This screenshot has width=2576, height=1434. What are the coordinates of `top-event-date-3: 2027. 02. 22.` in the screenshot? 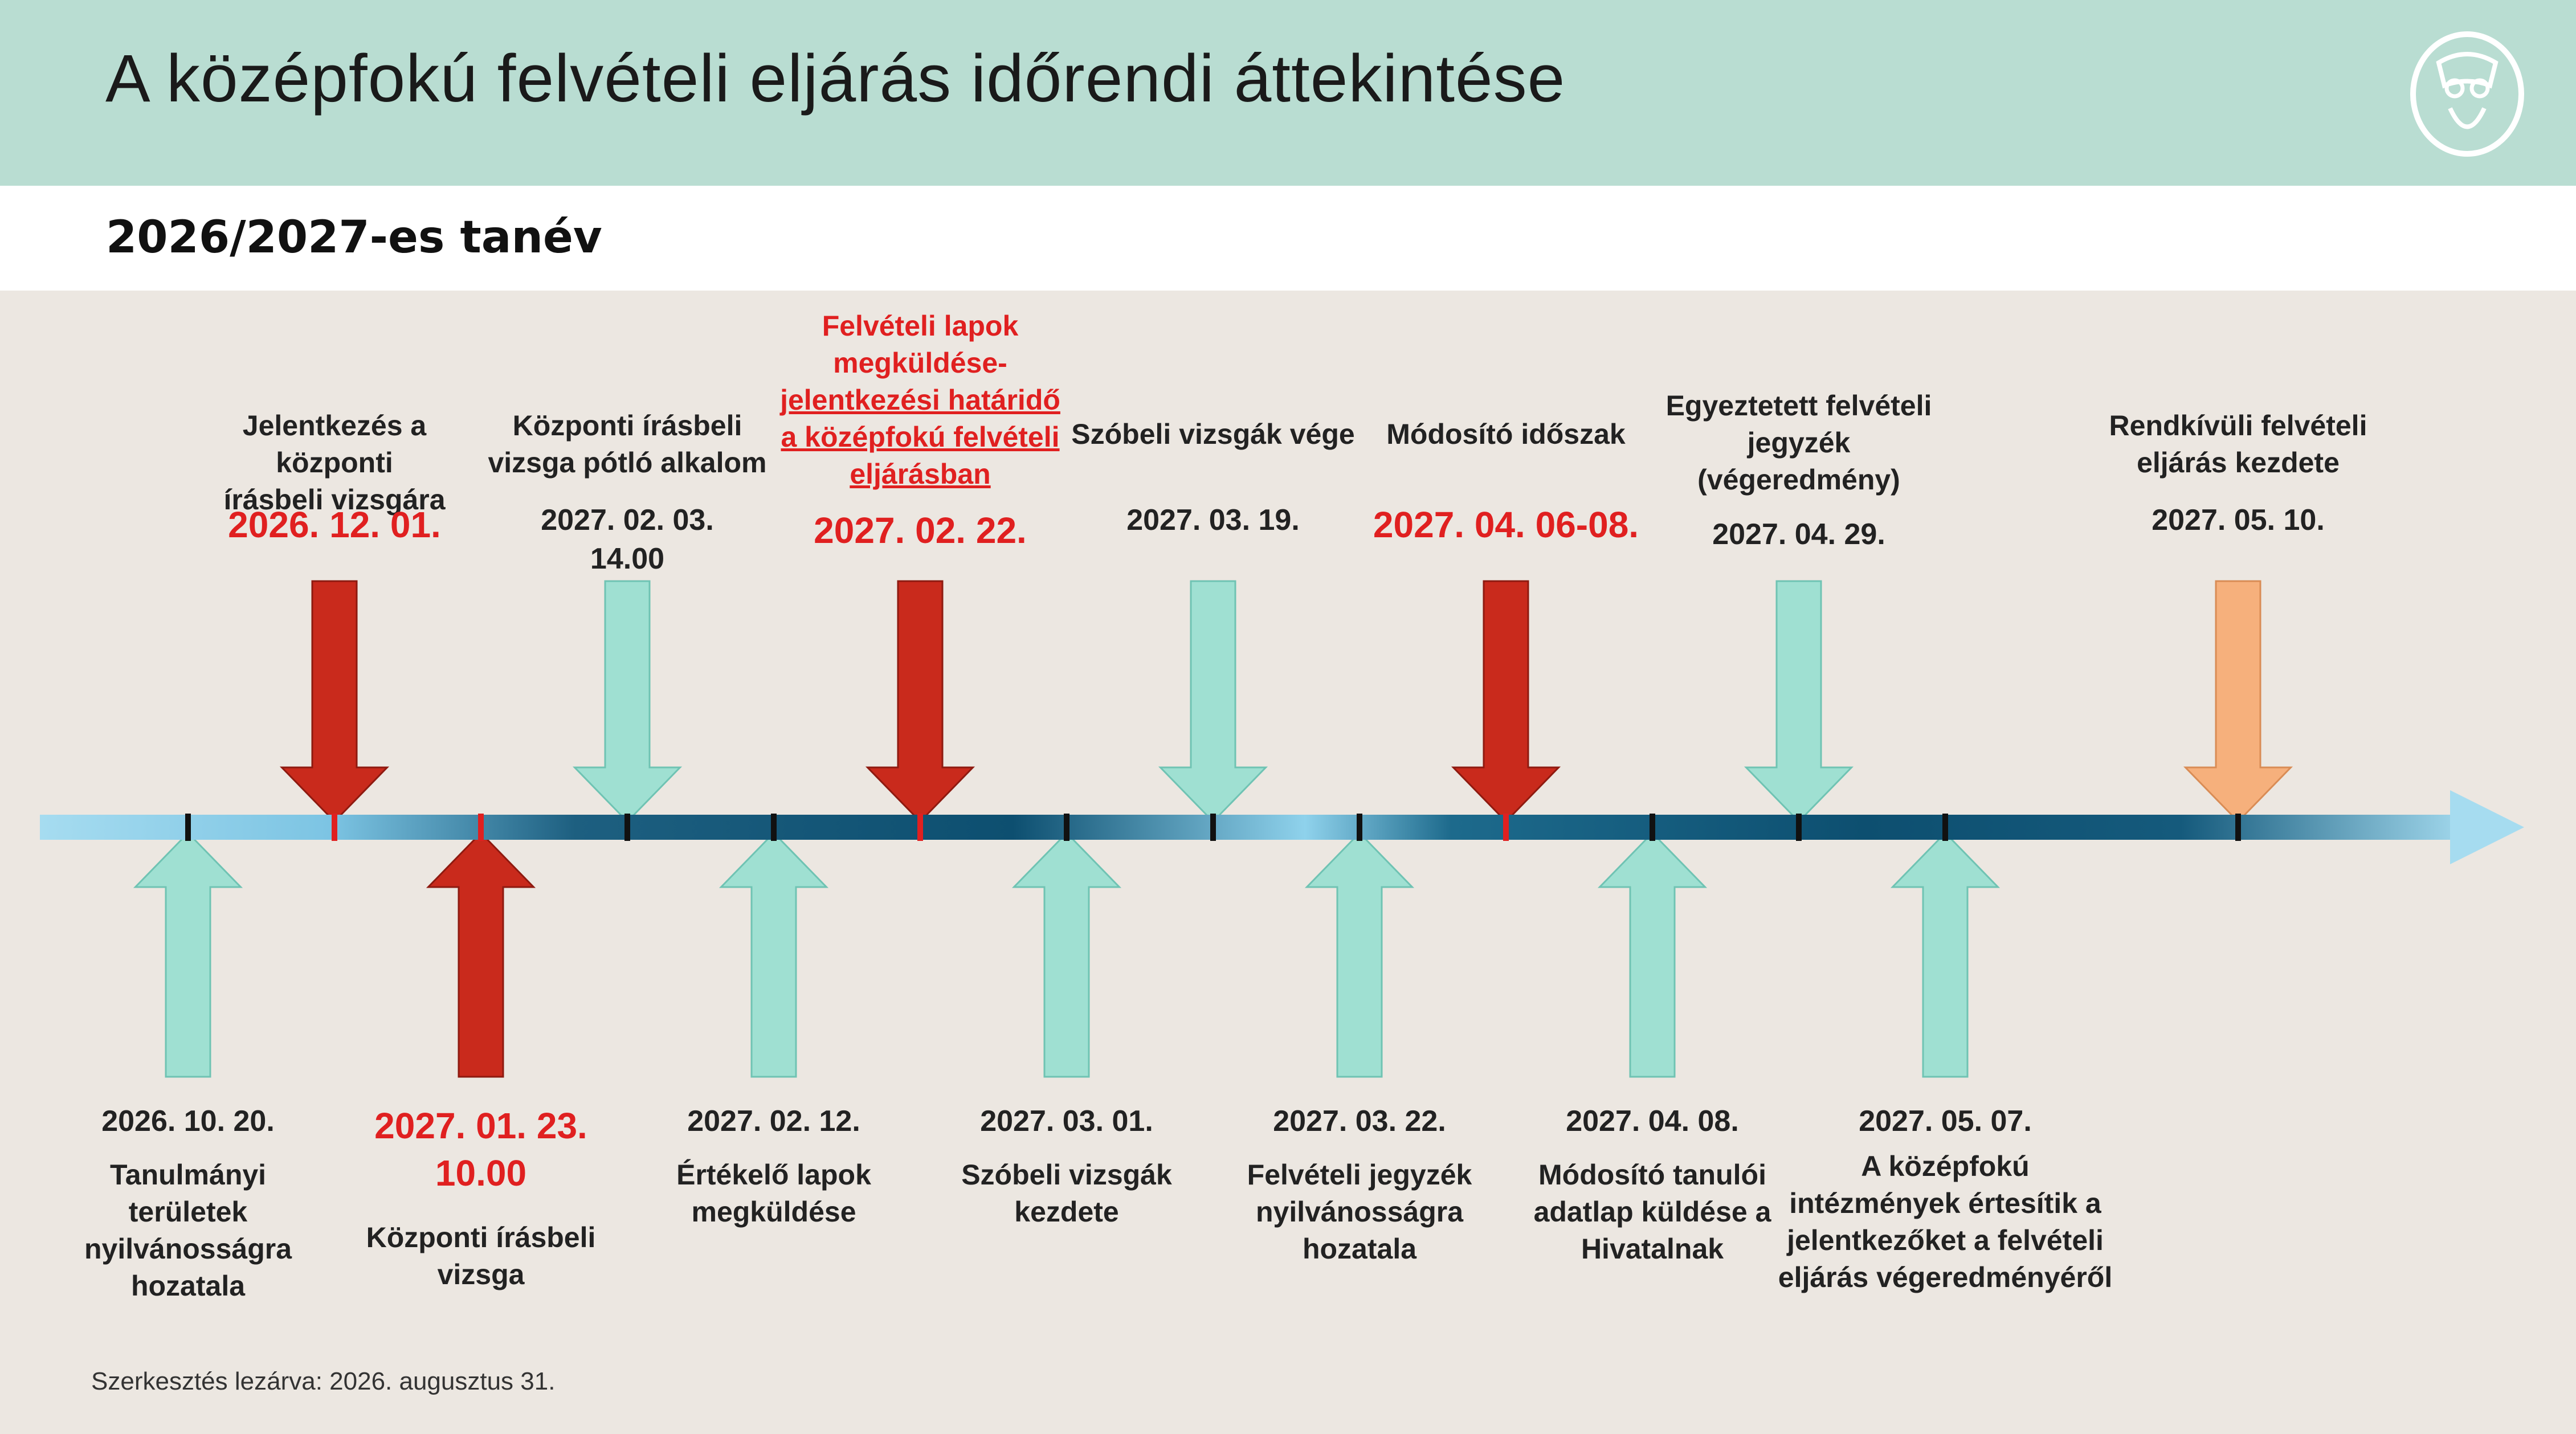 It's located at (921, 530).